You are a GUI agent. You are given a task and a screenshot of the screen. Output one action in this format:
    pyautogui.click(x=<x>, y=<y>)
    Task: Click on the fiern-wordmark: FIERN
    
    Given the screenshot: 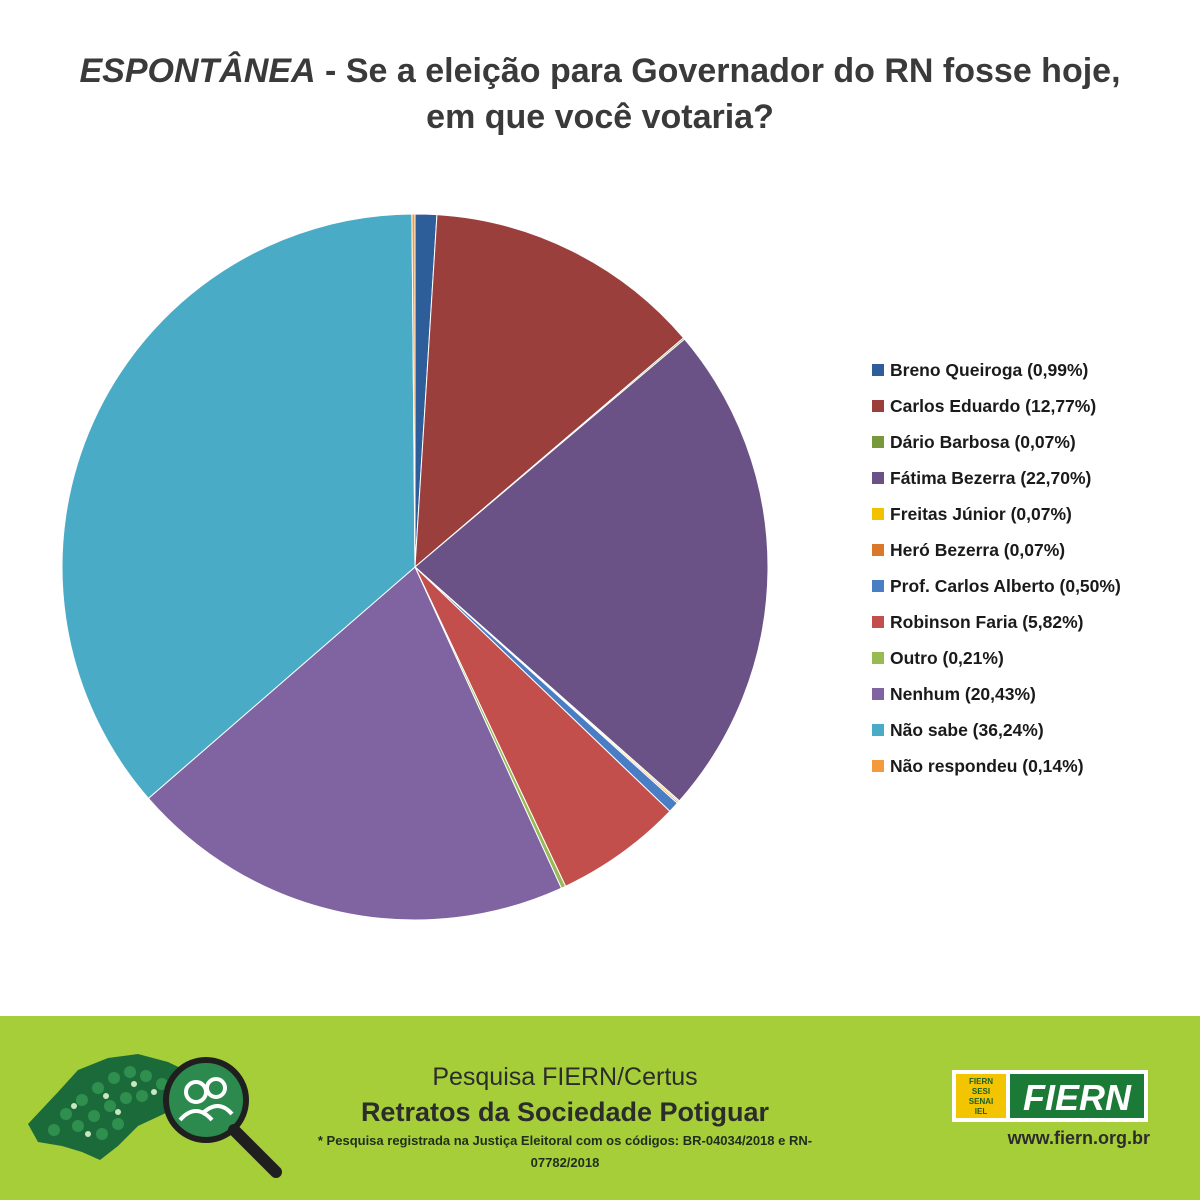 What is the action you would take?
    pyautogui.click(x=1077, y=1097)
    